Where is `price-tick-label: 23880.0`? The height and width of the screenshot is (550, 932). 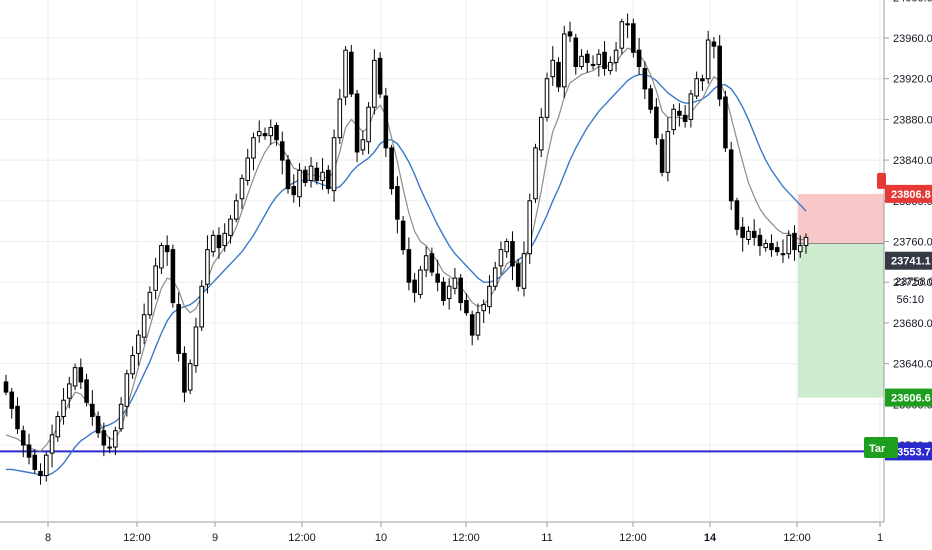
price-tick-label: 23880.0 is located at coordinates (912, 120).